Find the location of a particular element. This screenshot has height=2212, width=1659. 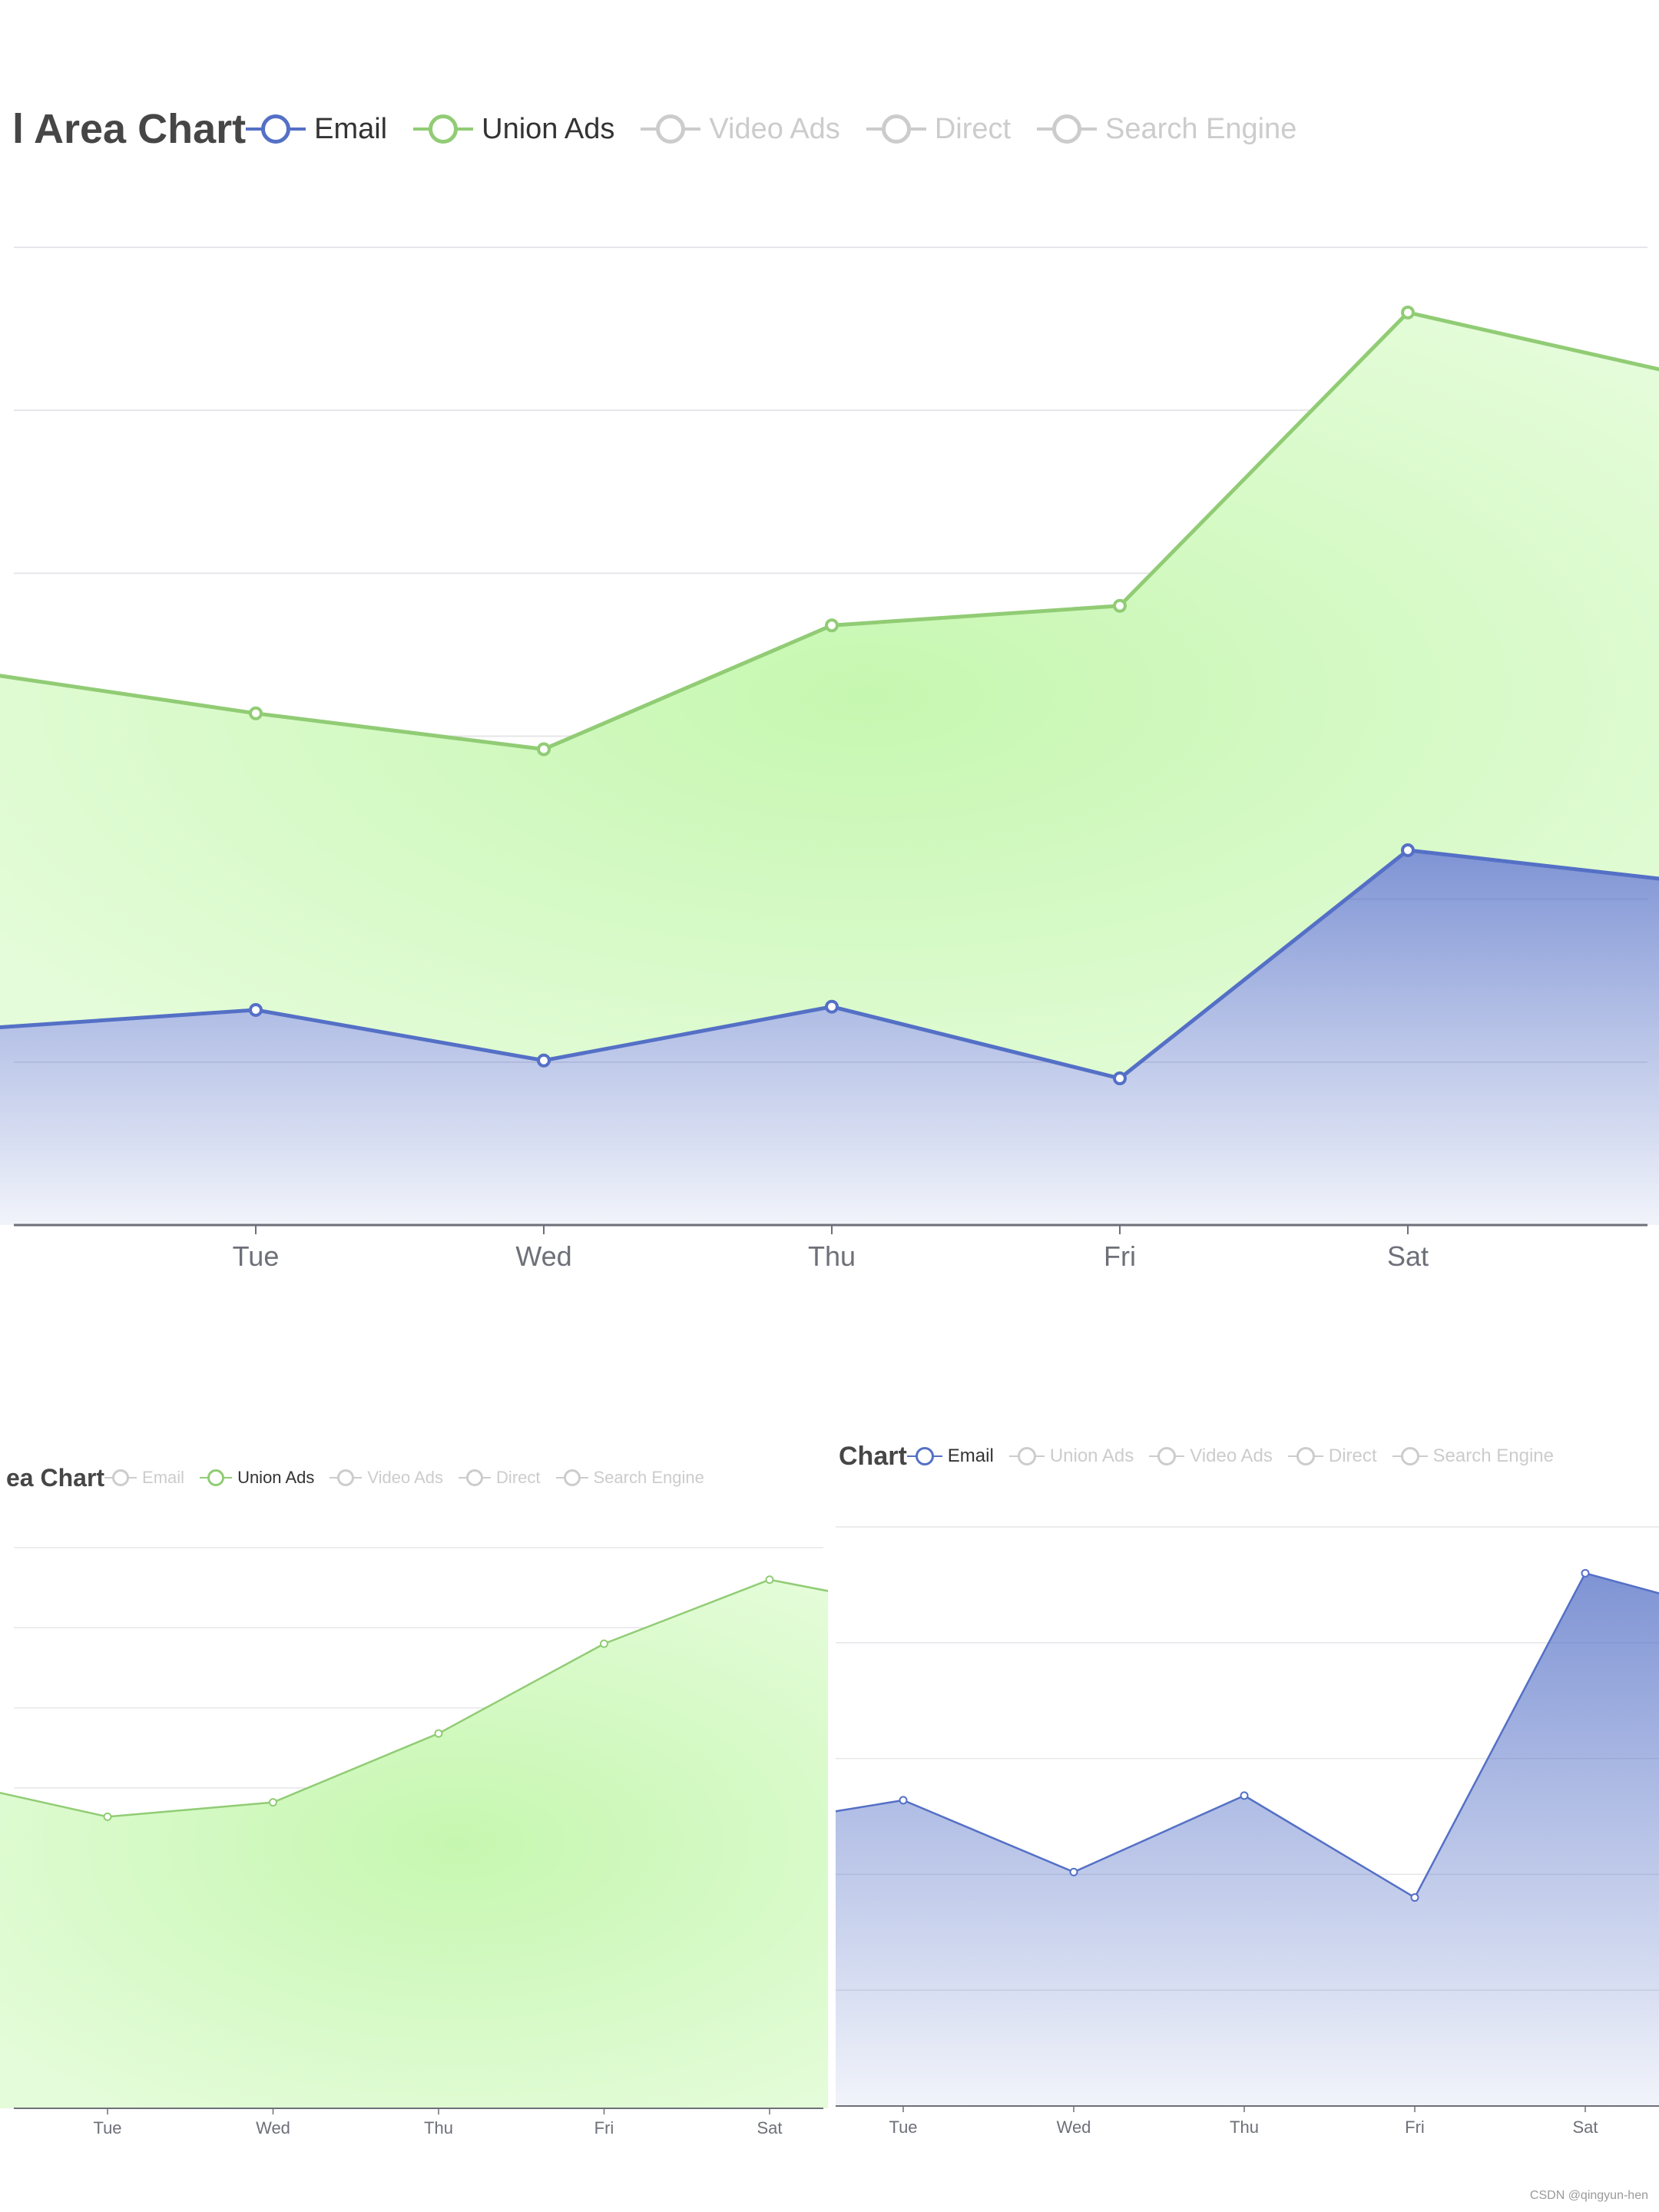

chart-title: l Area Chart is located at coordinates (129, 129).